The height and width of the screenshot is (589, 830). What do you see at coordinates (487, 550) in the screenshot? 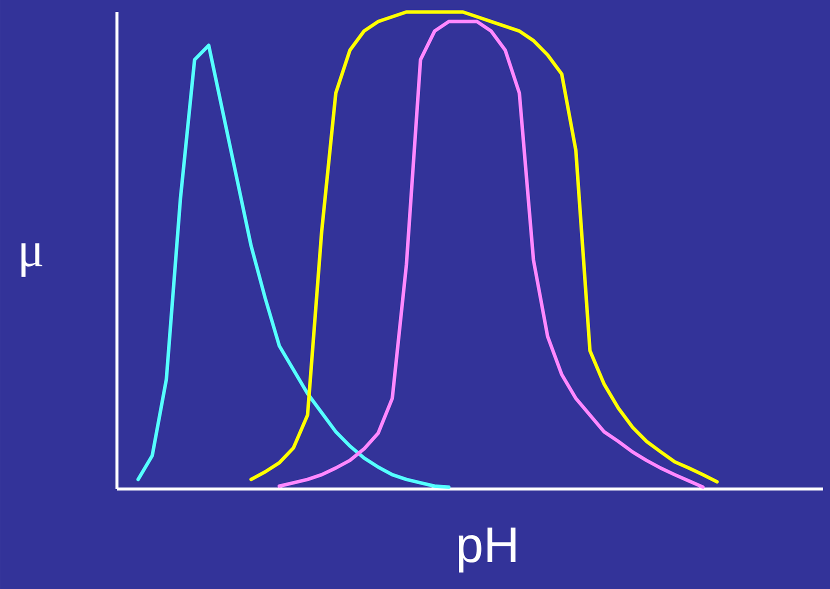
I see `x-axis-title: pH` at bounding box center [487, 550].